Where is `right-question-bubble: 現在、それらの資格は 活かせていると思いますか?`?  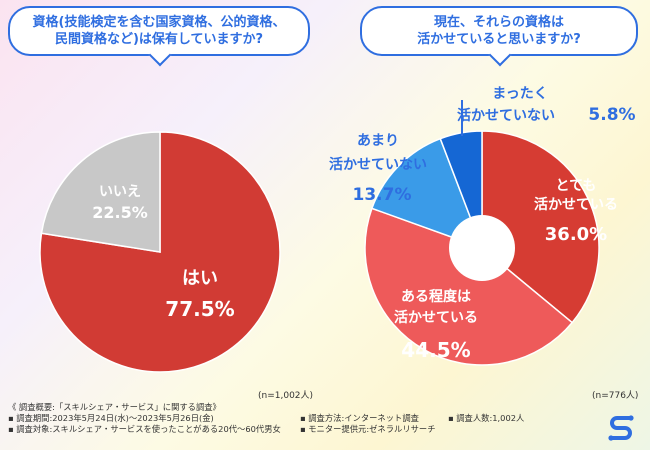
right-question-bubble: 現在、それらの資格は 活かせていると思いますか? is located at coordinates (499, 36).